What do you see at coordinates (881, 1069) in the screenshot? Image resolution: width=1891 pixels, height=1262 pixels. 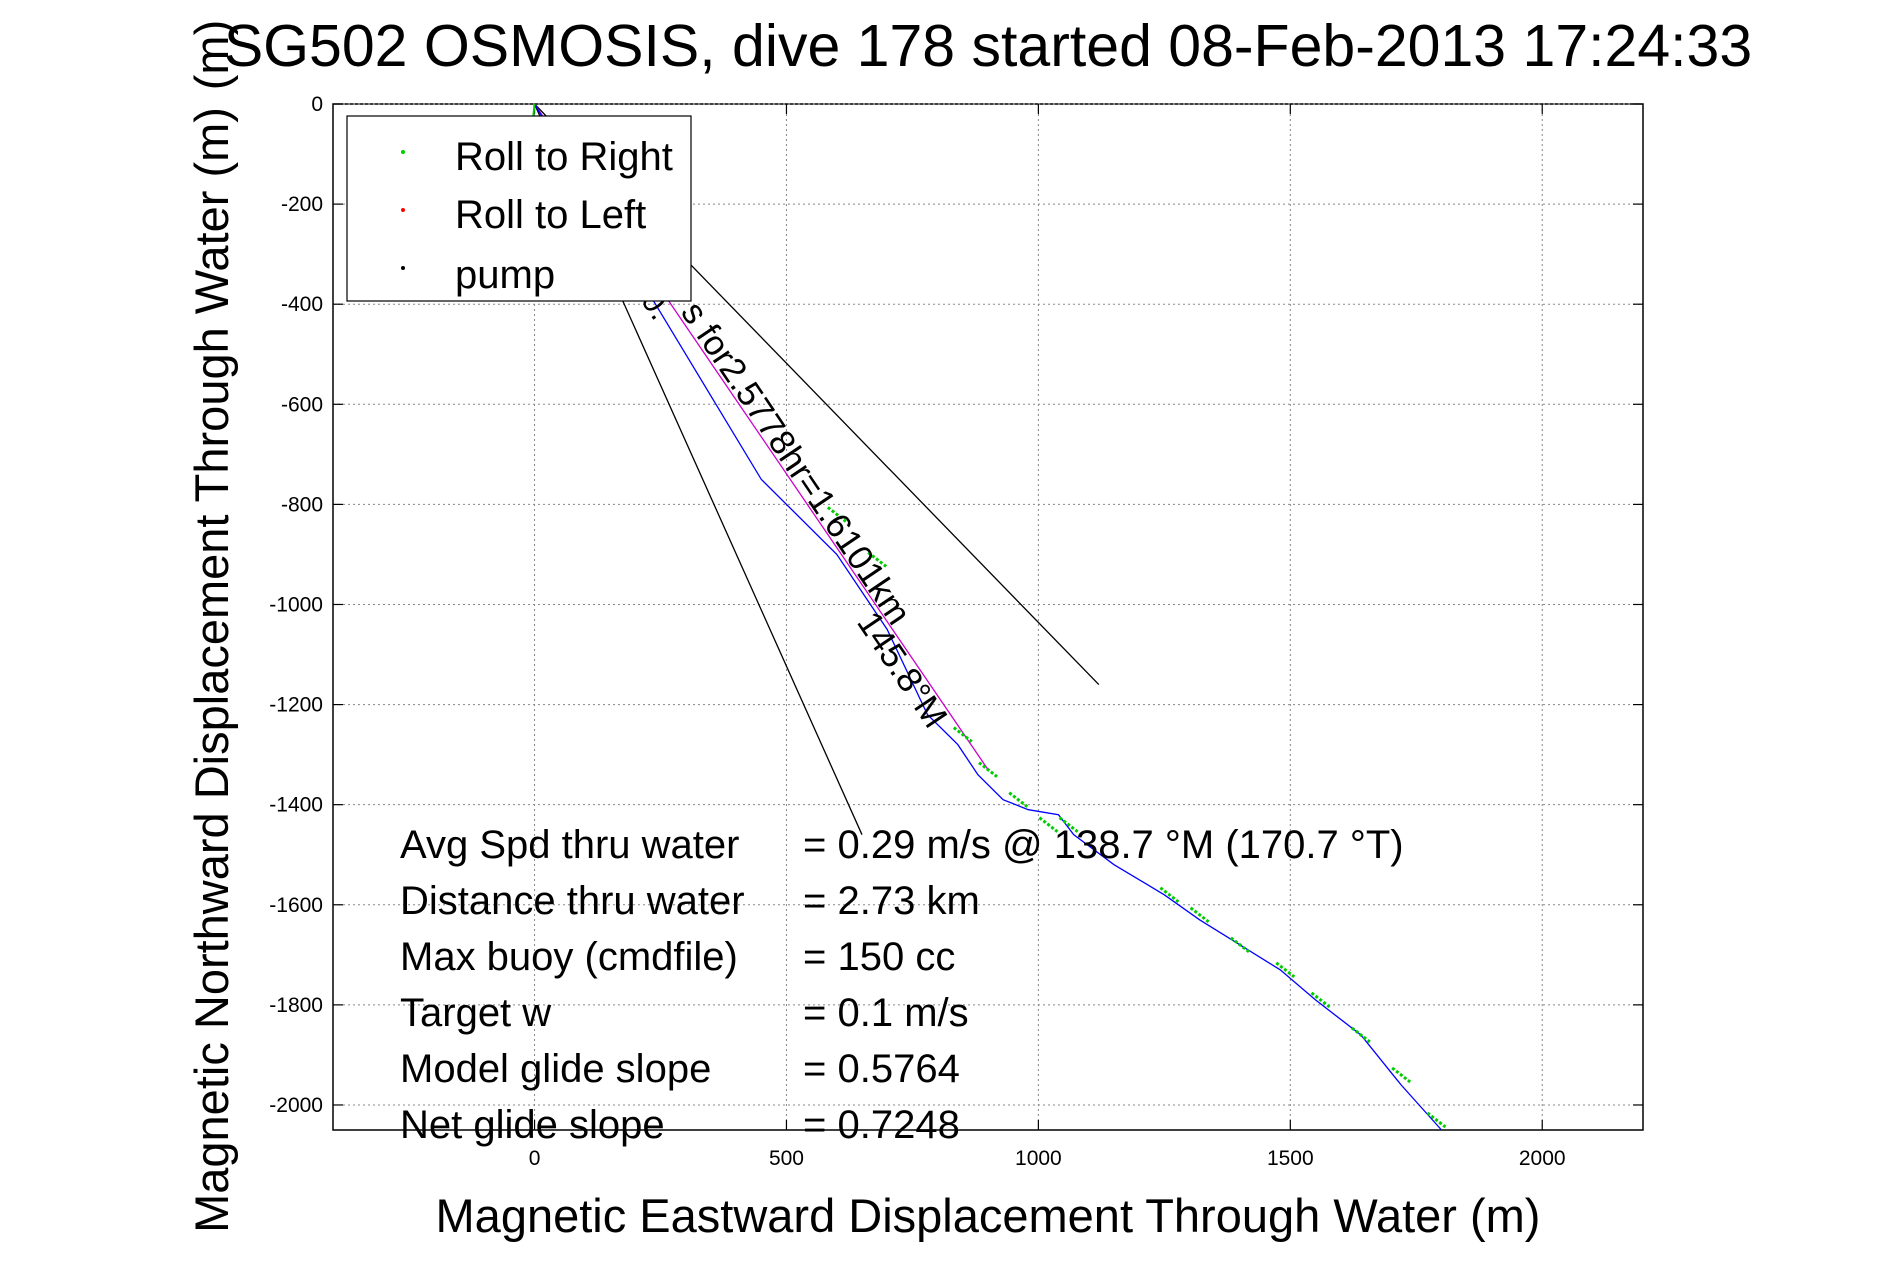 I see `stat-value-model-glide: = 0.5764` at bounding box center [881, 1069].